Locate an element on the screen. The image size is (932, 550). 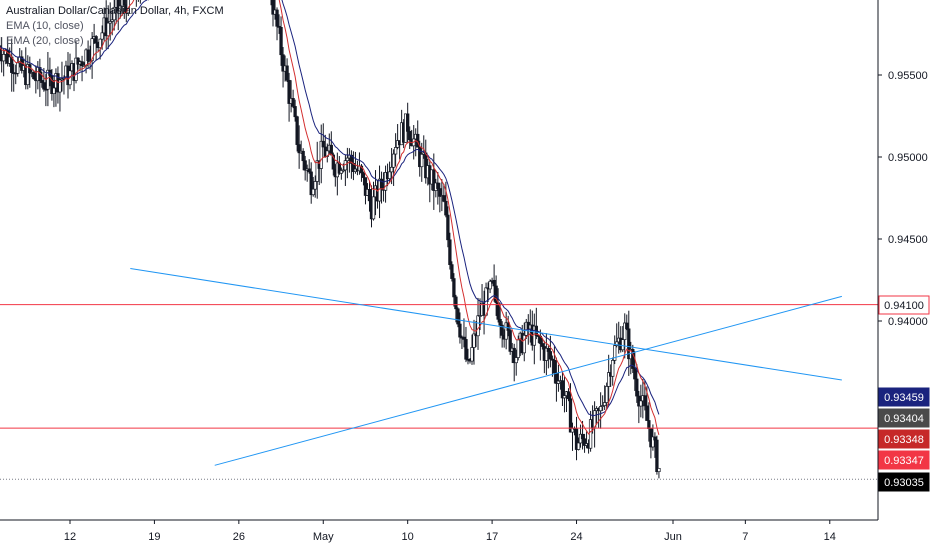
price-tick-label: 0.95000 is located at coordinates (908, 158).